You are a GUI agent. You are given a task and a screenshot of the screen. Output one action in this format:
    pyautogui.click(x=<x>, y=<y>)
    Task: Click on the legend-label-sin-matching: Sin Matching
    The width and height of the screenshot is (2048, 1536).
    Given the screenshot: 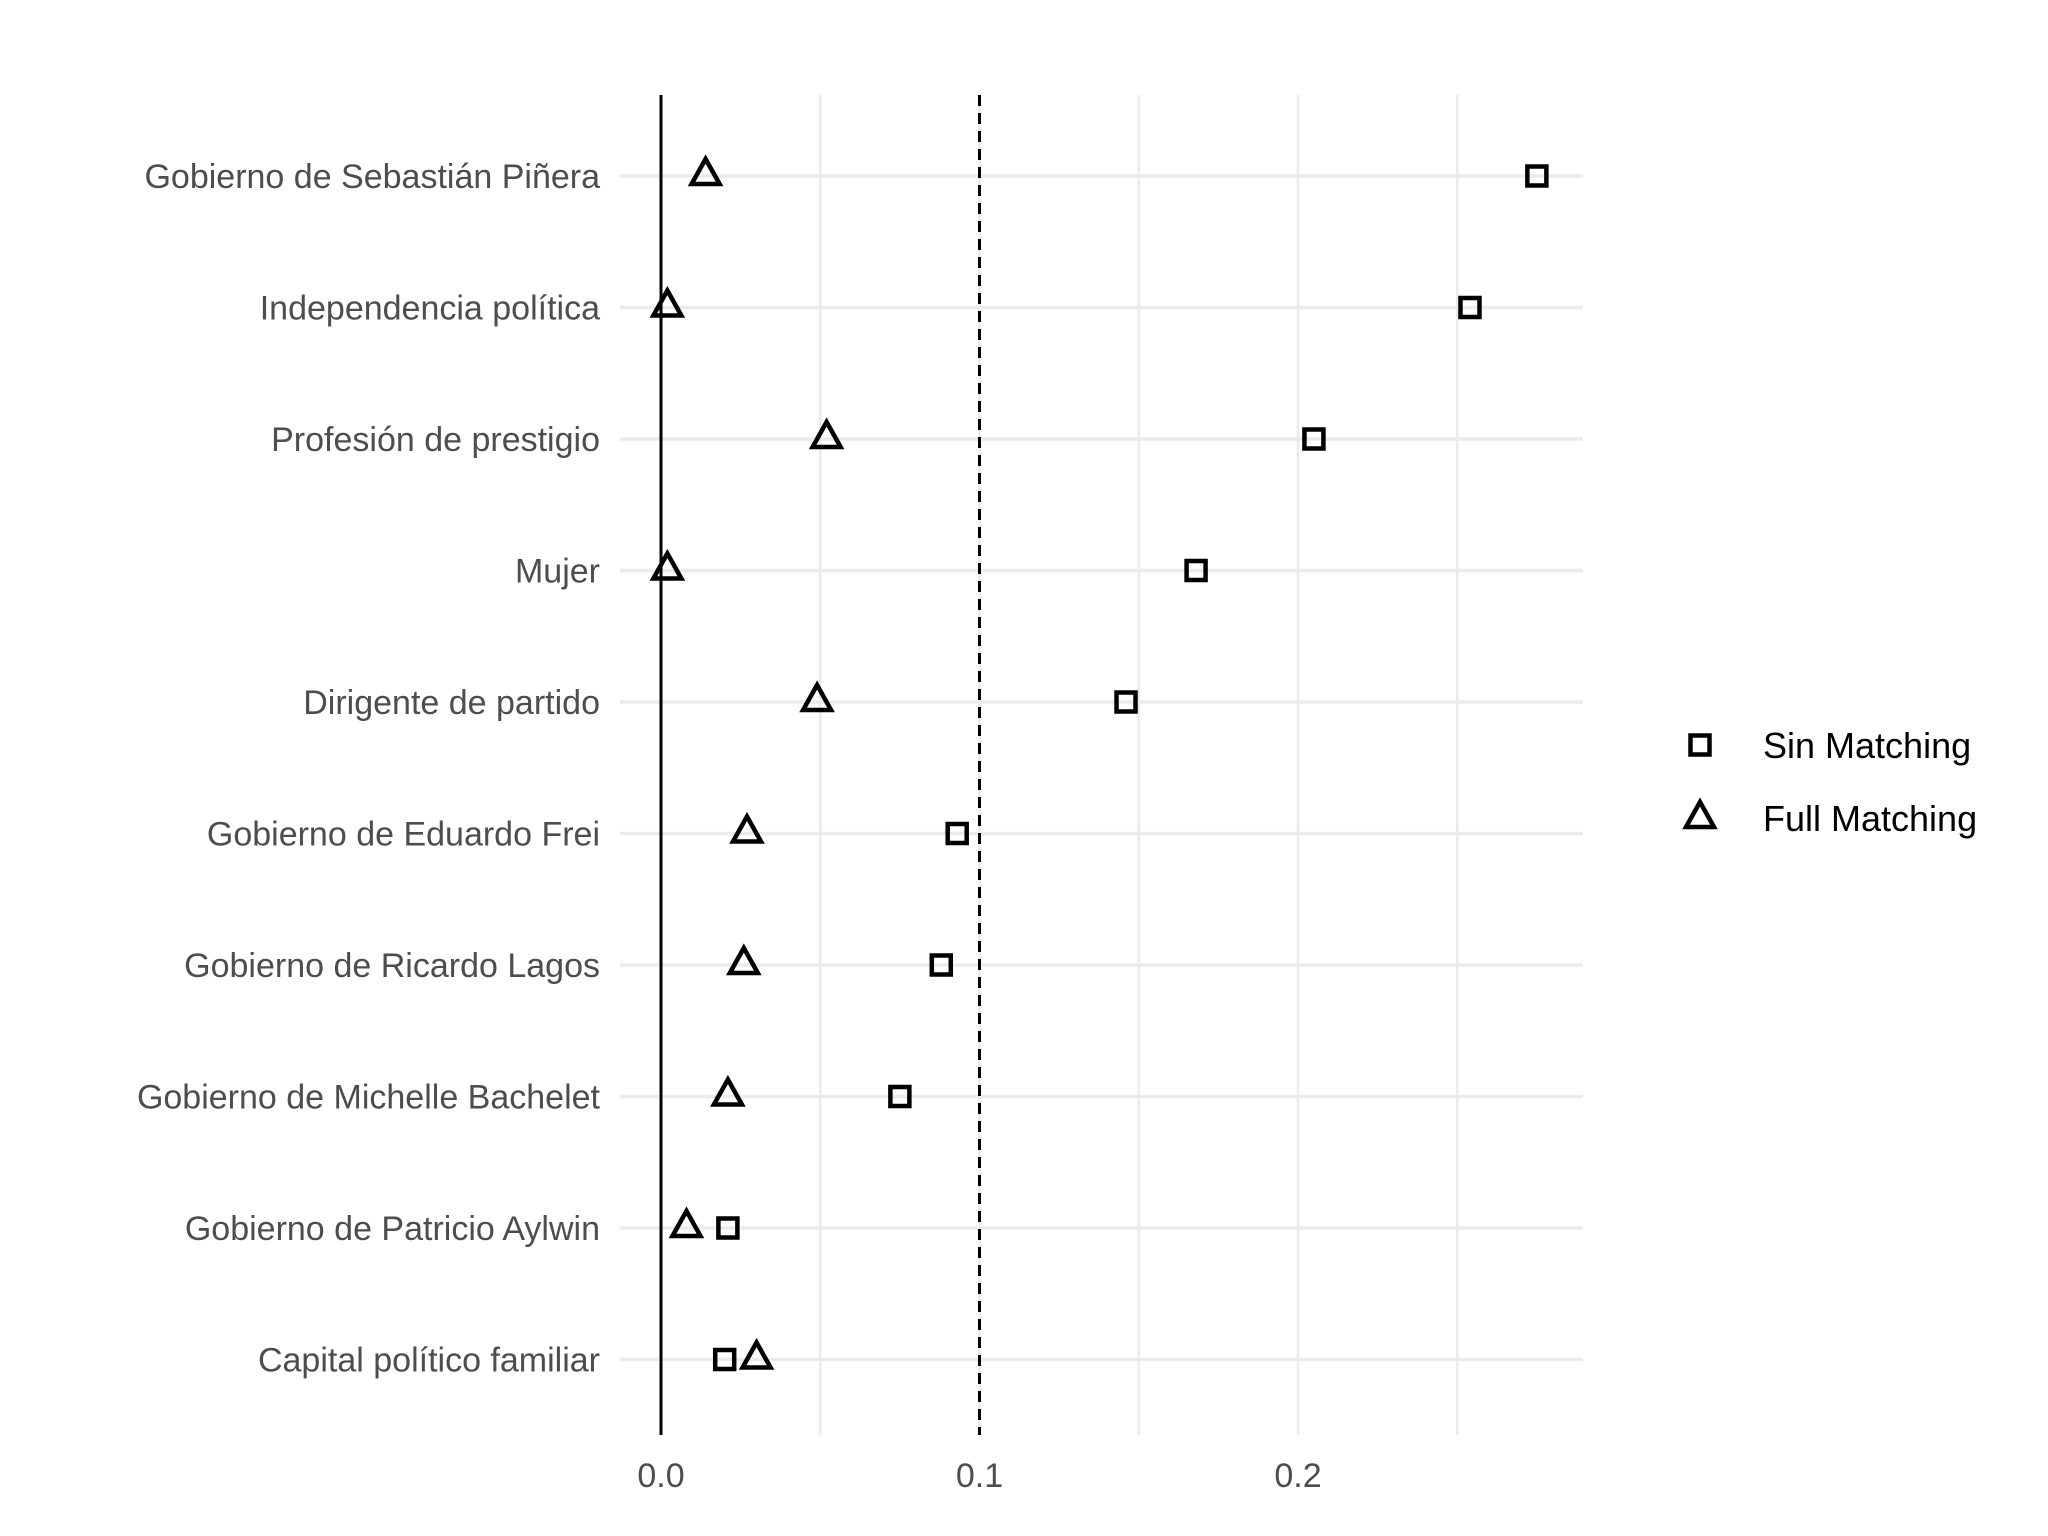 What is the action you would take?
    pyautogui.click(x=1867, y=745)
    